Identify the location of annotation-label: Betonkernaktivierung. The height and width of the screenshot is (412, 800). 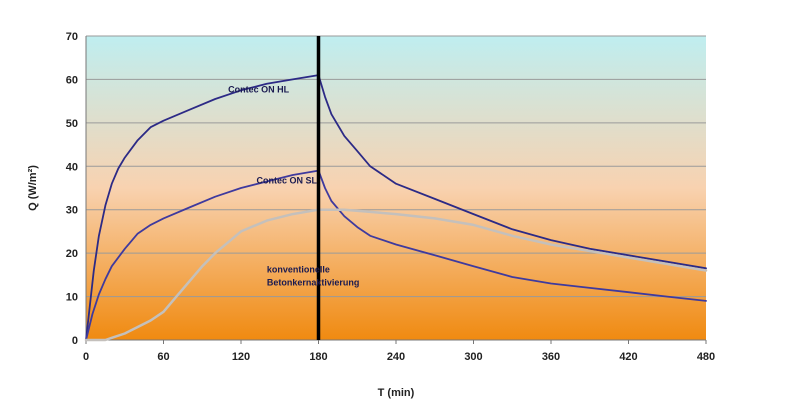
(313, 283).